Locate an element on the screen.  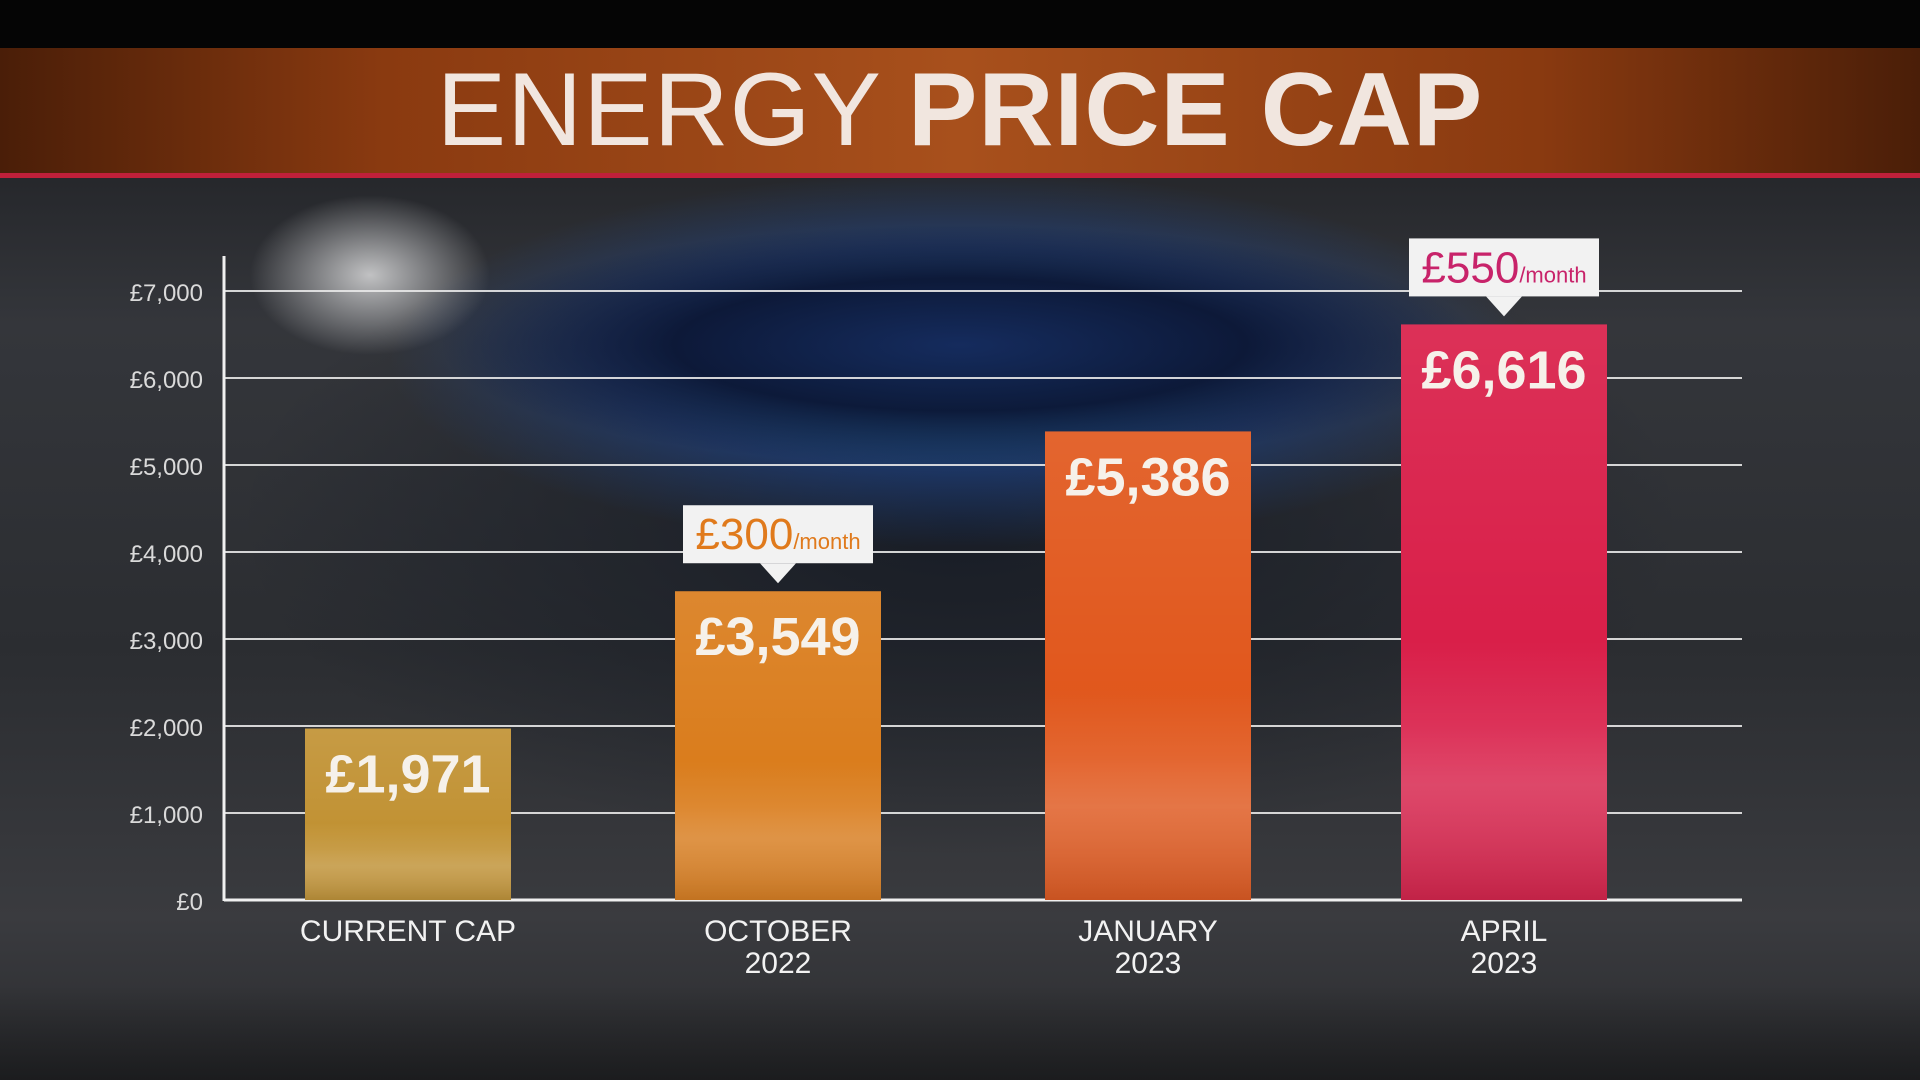
annotation-text: £550/month is located at coordinates (1503, 267).